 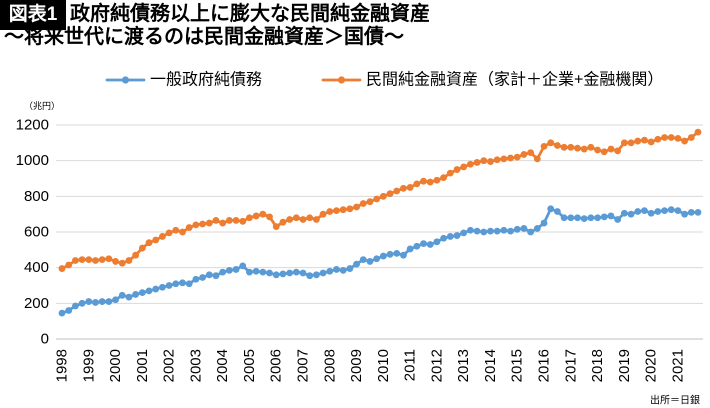 What do you see at coordinates (222, 365) in the screenshot?
I see `x-tick-label: 2004` at bounding box center [222, 365].